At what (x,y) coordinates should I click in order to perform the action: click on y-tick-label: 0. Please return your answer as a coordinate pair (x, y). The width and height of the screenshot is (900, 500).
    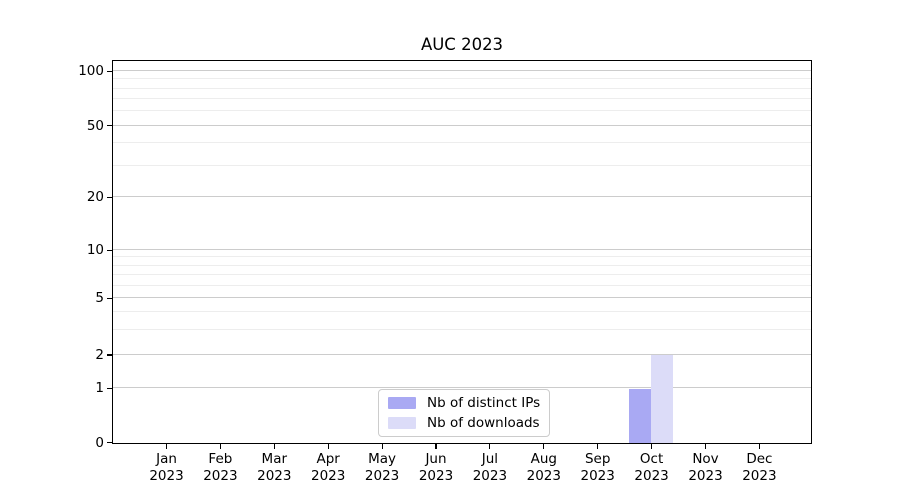
    Looking at the image, I should click on (99, 442).